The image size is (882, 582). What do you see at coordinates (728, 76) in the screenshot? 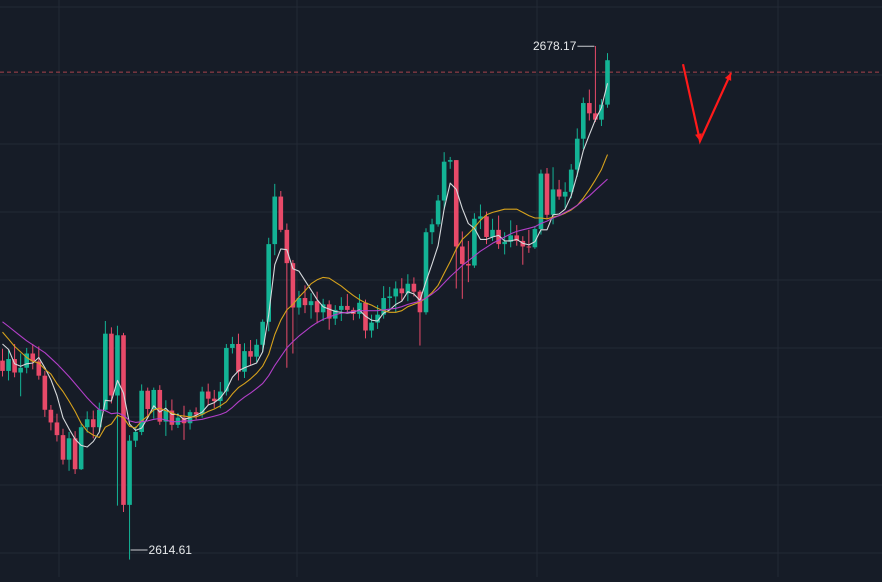
I see `forecast-arrowhead-up` at bounding box center [728, 76].